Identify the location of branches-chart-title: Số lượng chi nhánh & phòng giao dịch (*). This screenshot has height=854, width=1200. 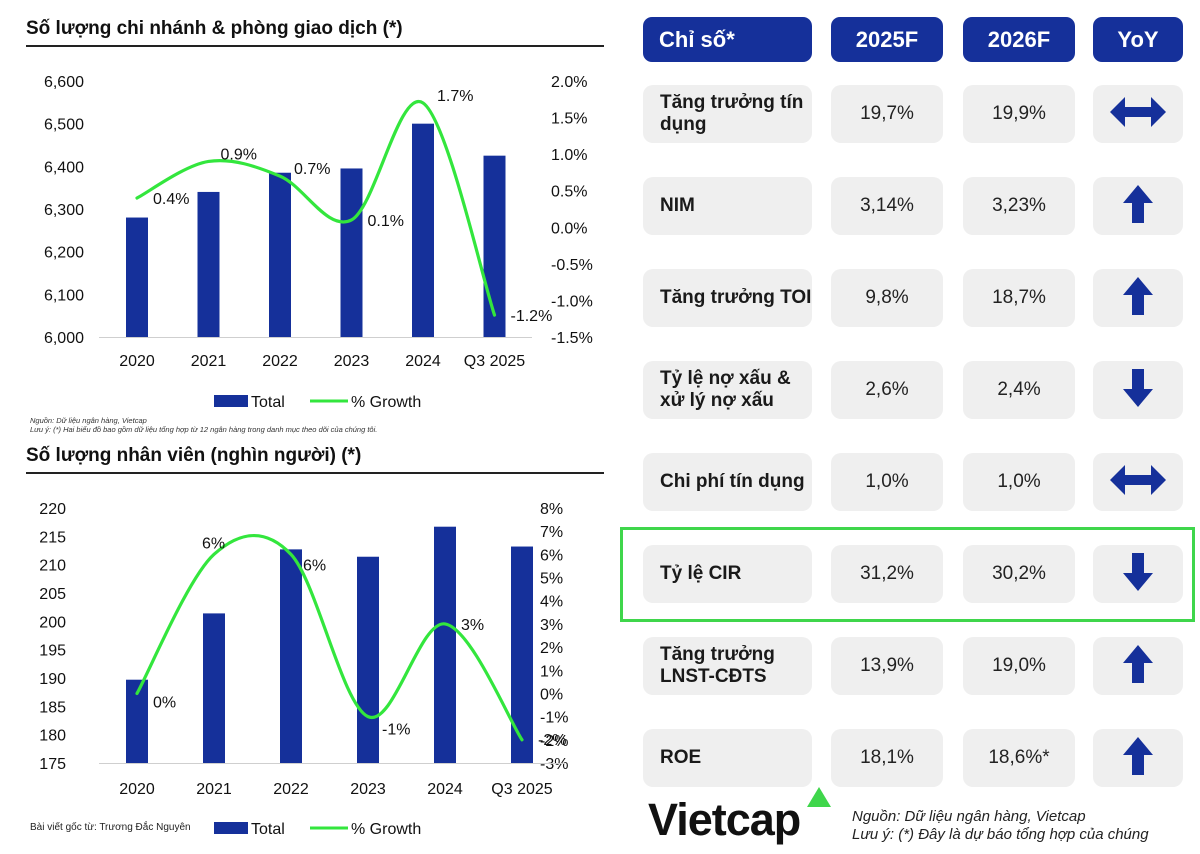
(214, 28).